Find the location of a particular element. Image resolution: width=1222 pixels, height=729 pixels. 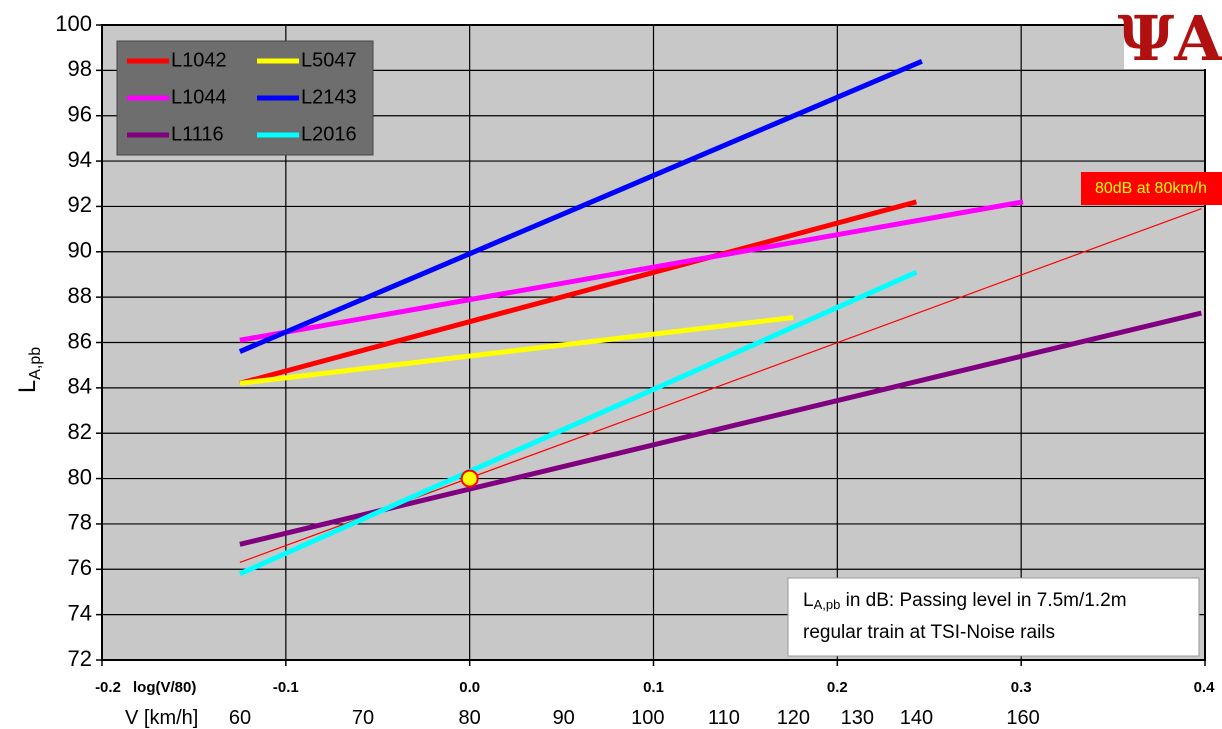

y-tick-label: 76 is located at coordinates (80, 567).